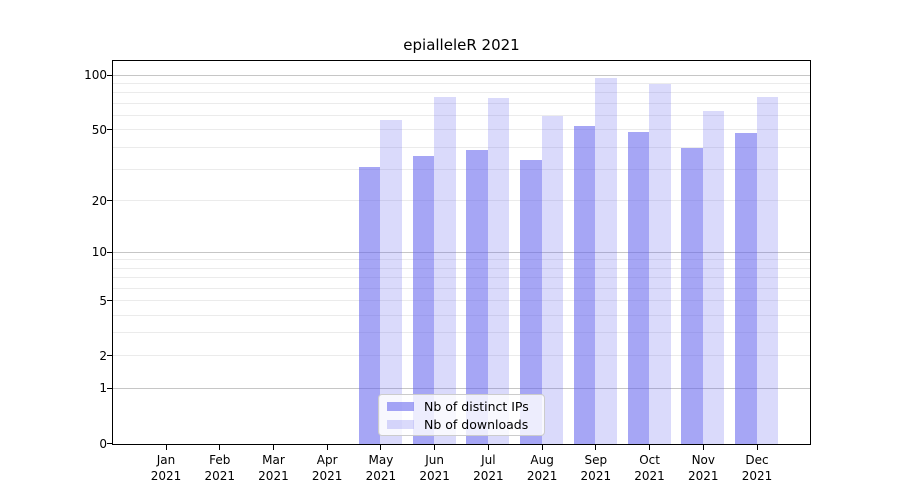 Image resolution: width=900 pixels, height=500 pixels. I want to click on x-tick-month: May, so click(381, 460).